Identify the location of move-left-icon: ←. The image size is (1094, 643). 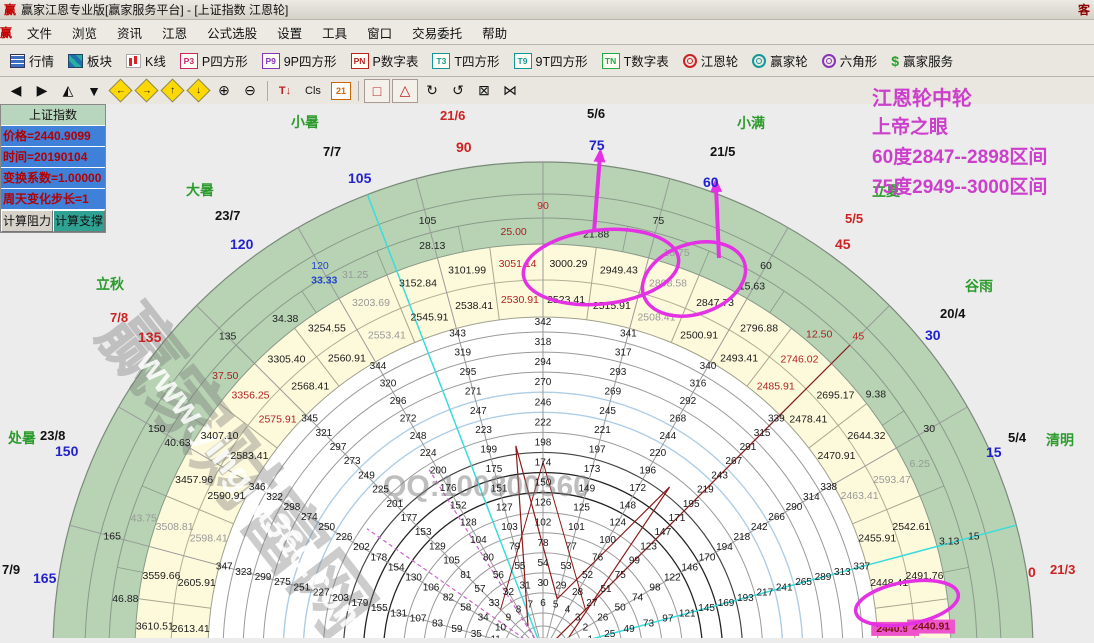
(120, 90).